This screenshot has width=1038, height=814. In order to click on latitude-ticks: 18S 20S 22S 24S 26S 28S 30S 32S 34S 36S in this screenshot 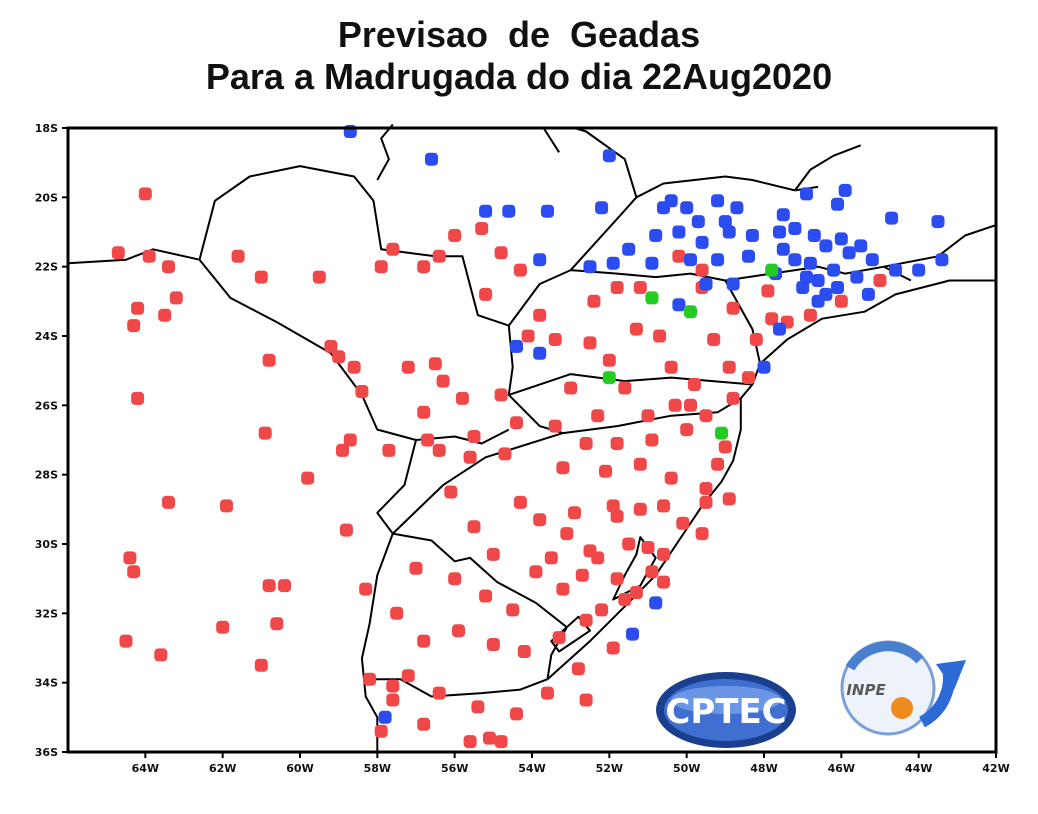, I will do `click(51, 440)`.